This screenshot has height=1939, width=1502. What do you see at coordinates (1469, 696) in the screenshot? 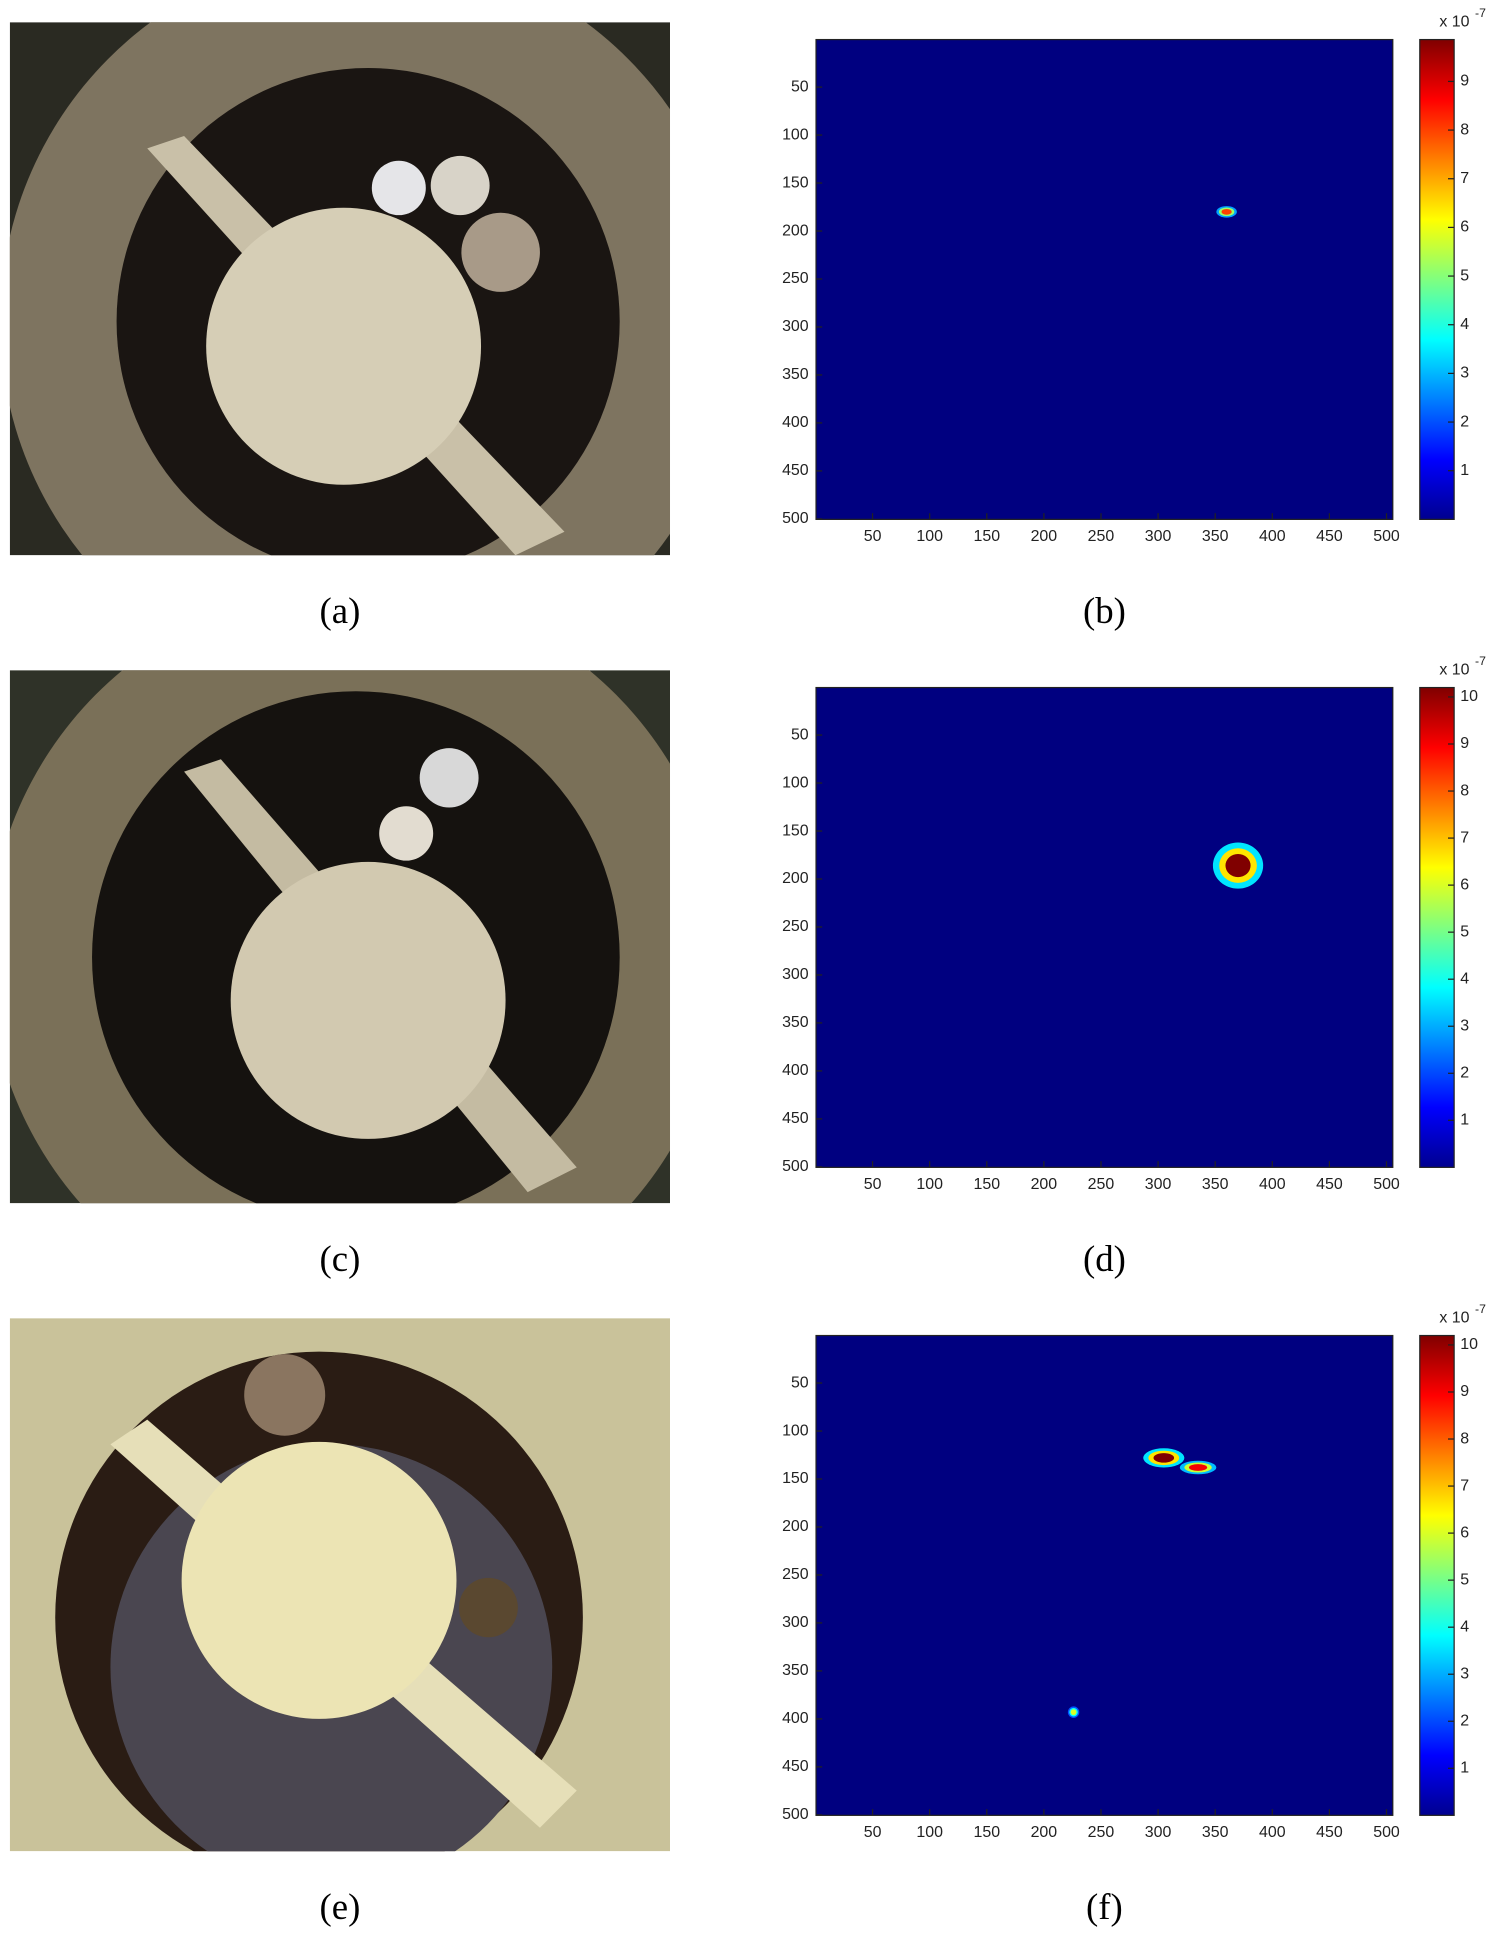
I see `colorbar-tick-label: 10` at bounding box center [1469, 696].